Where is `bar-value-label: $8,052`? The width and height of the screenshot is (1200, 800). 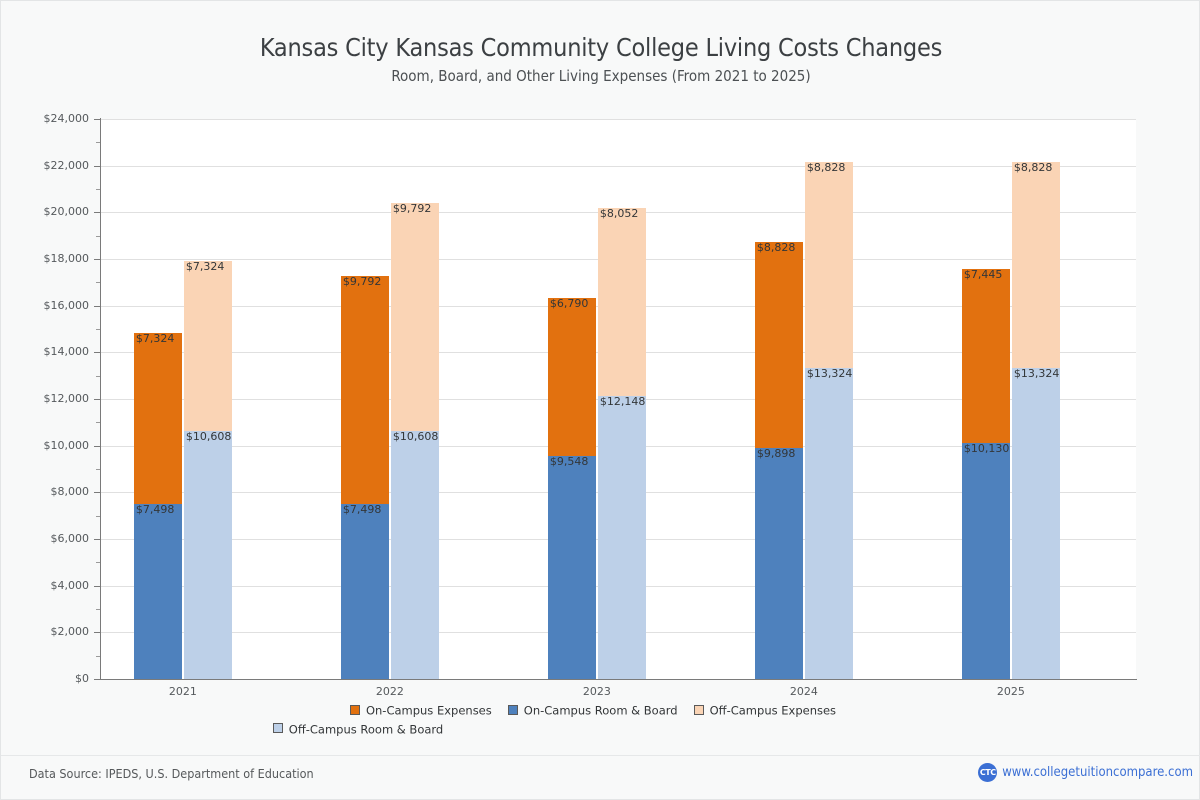 bar-value-label: $8,052 is located at coordinates (619, 213).